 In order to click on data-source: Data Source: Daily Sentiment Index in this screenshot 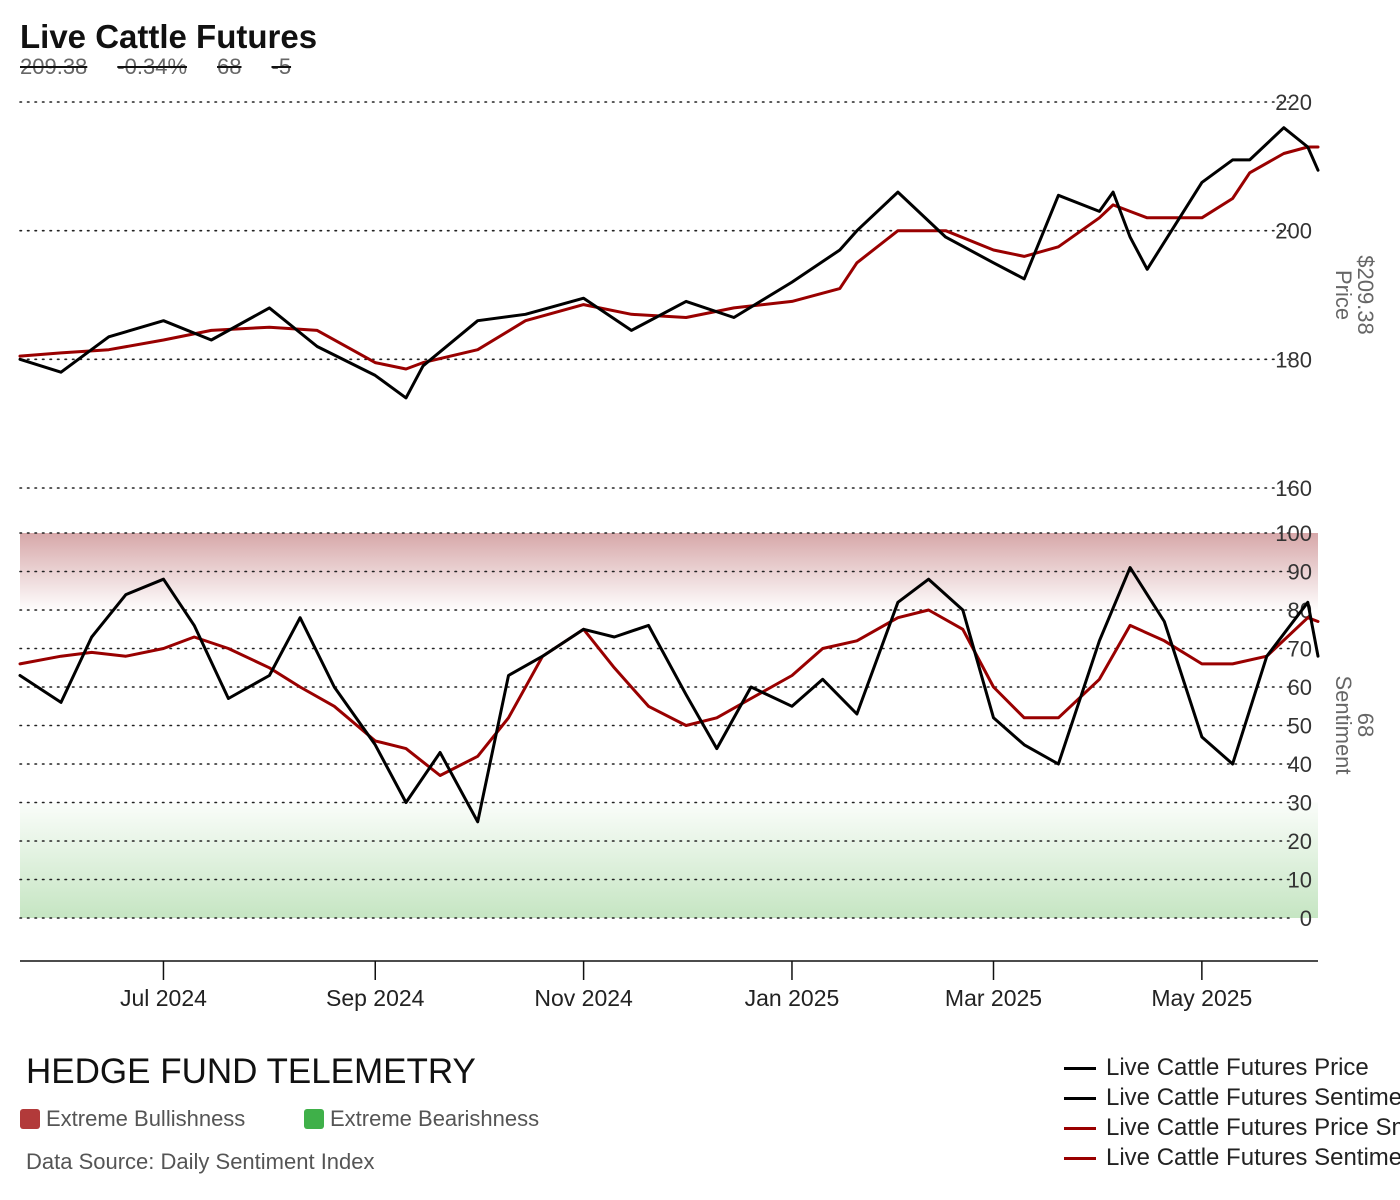, I will do `click(200, 1161)`.